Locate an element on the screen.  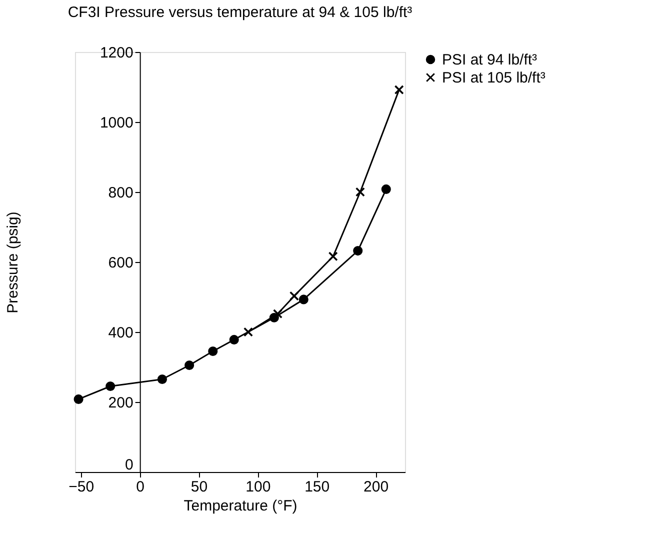
y-tick-label: 400 is located at coordinates (121, 333).